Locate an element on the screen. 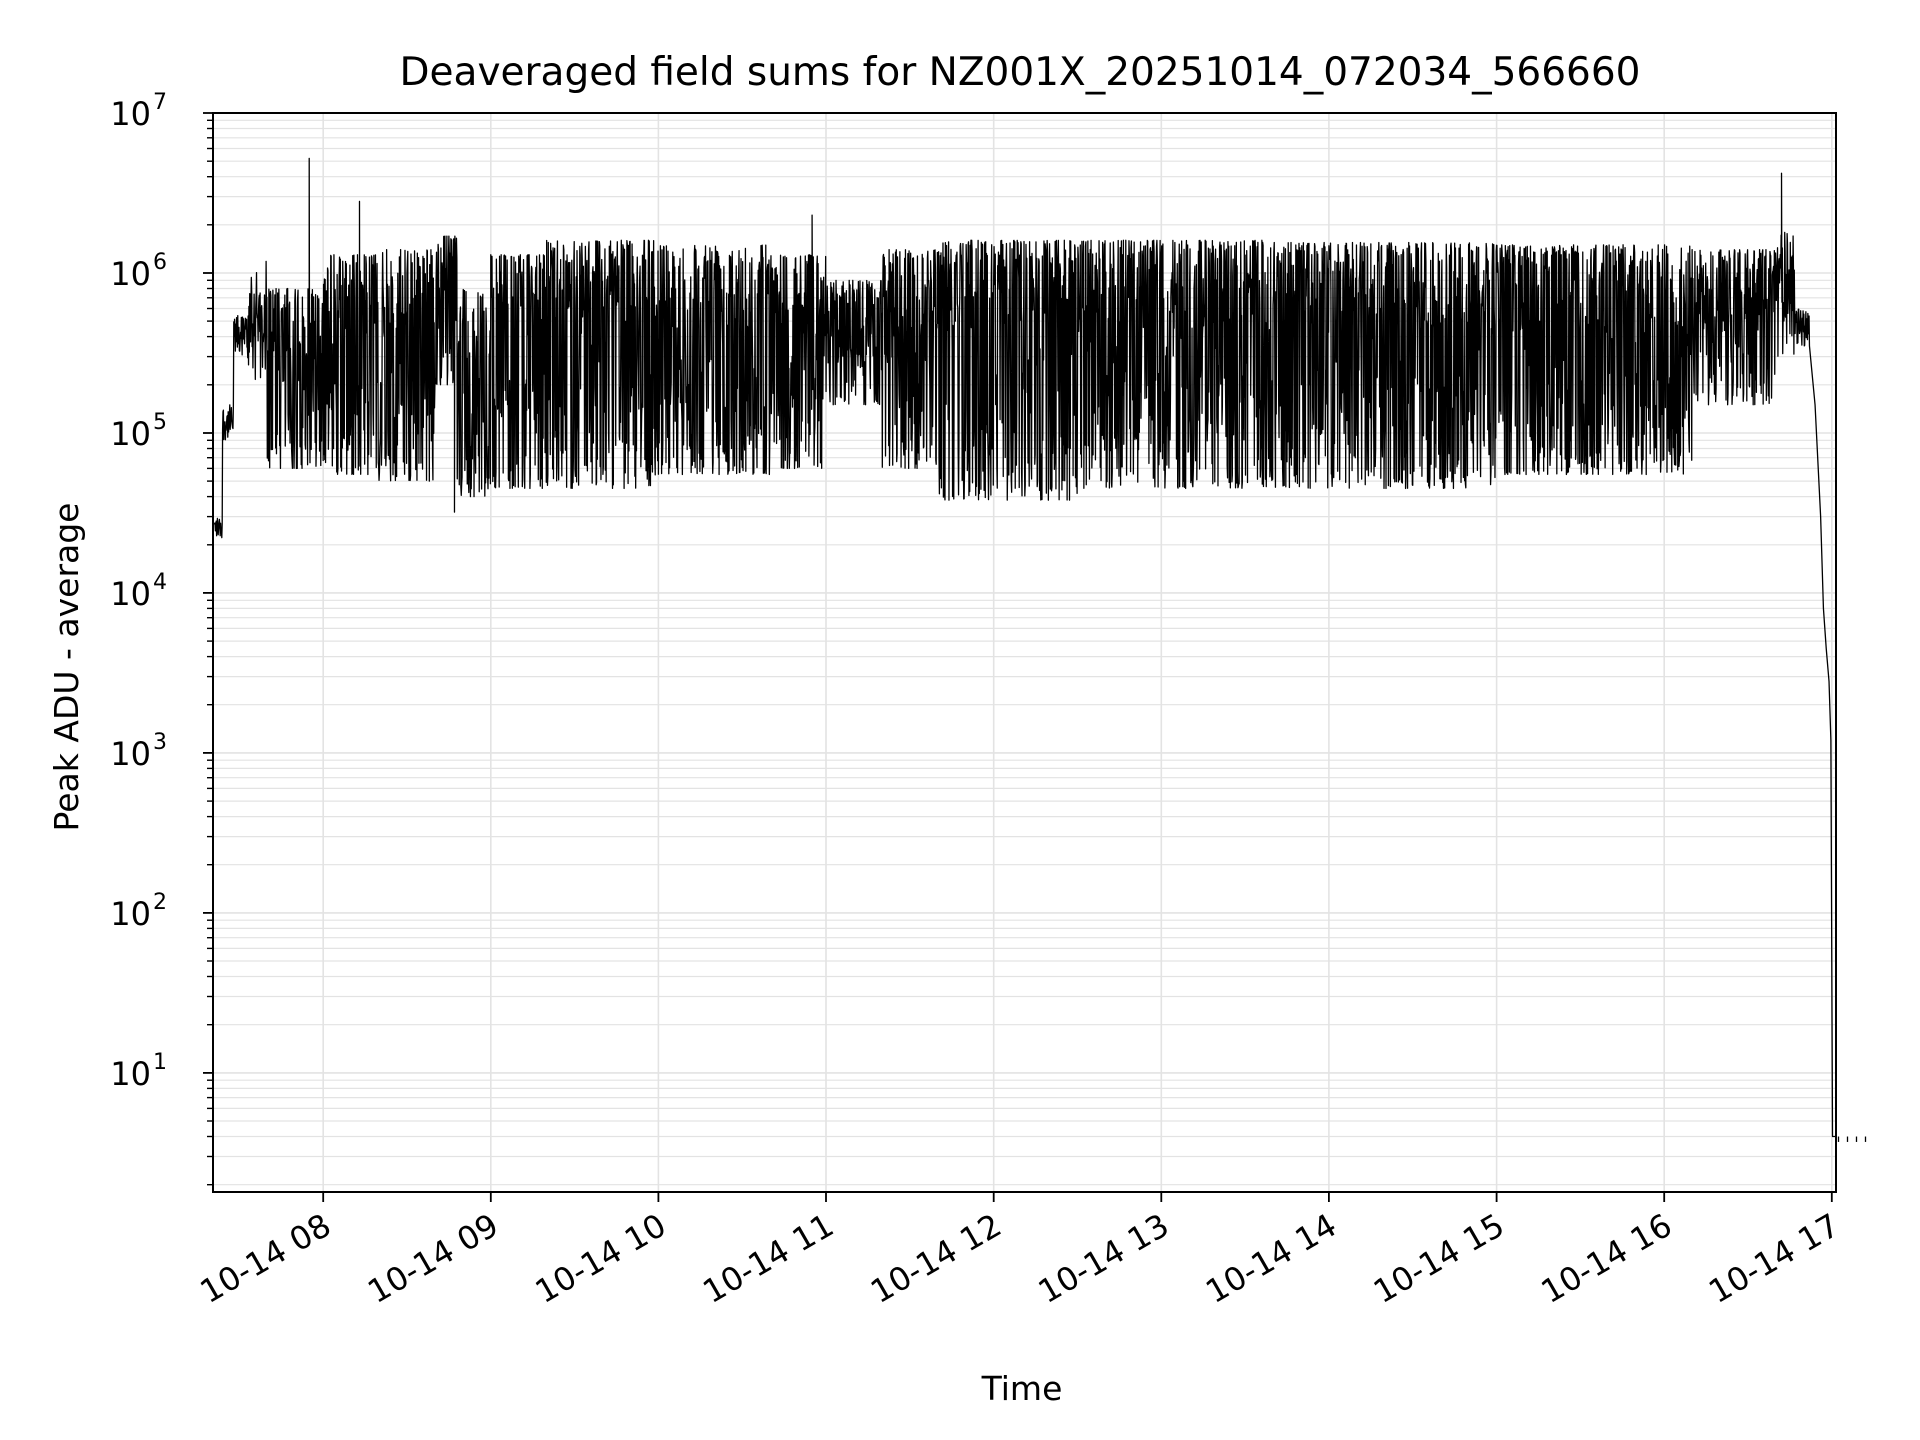  y-tick-label: 10 1 is located at coordinates (138, 1071).